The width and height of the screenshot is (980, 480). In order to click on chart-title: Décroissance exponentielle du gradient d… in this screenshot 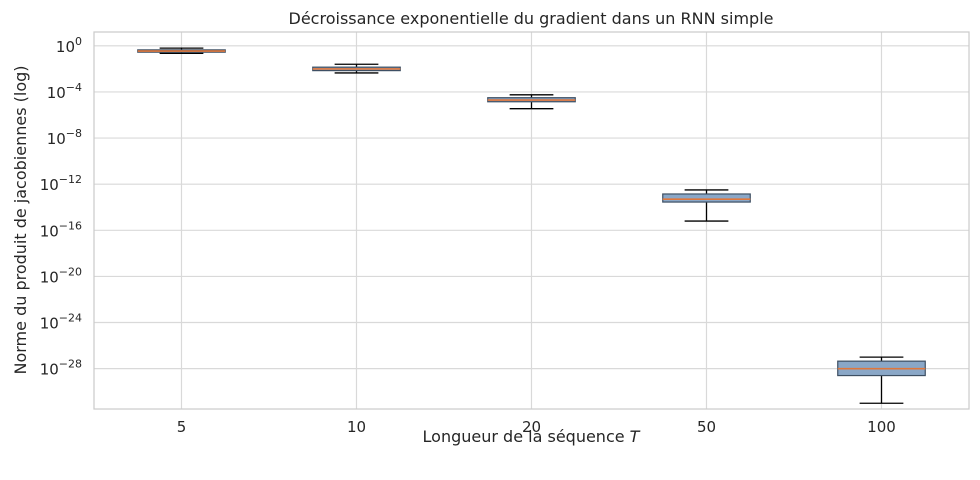, I will do `click(531, 18)`.